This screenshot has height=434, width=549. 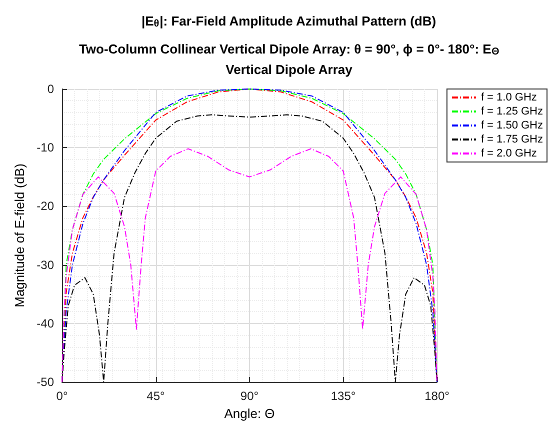 I want to click on y-tick-label: -10, so click(x=45, y=147).